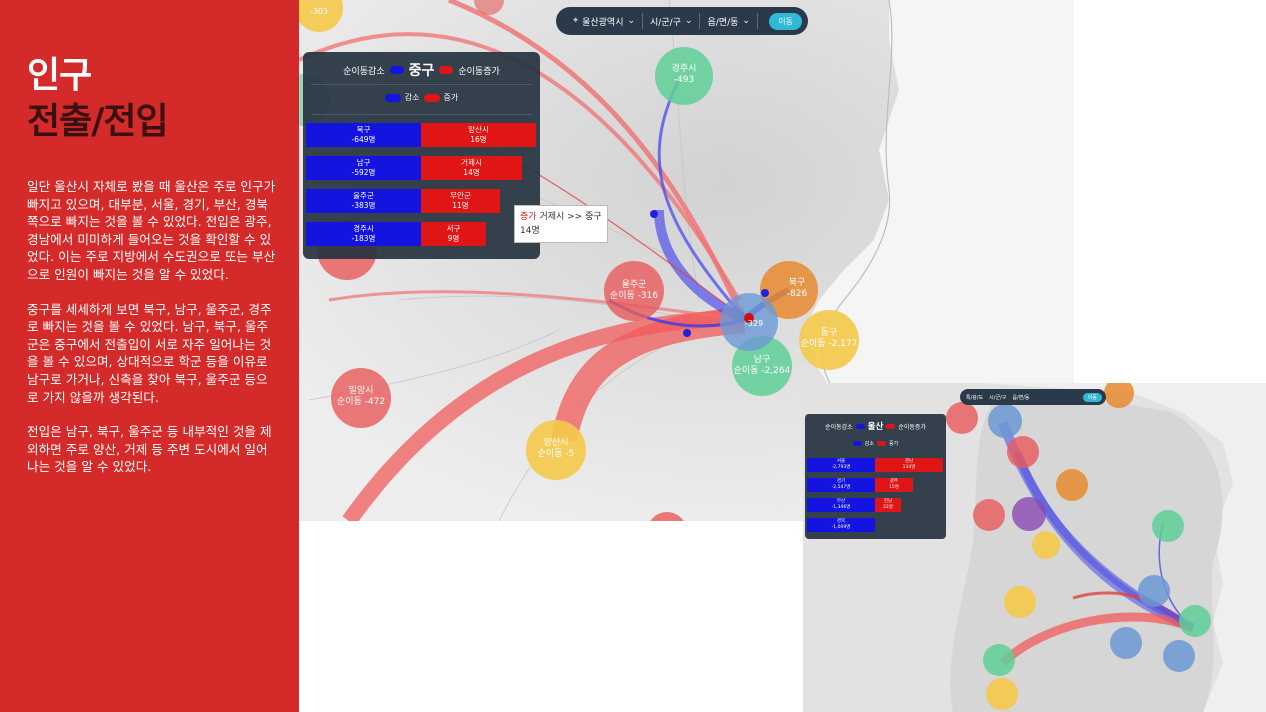 Image resolution: width=1266 pixels, height=712 pixels. Describe the element at coordinates (841, 465) in the screenshot. I see `inset-decrease-bar: 서울 -2,793명` at that location.